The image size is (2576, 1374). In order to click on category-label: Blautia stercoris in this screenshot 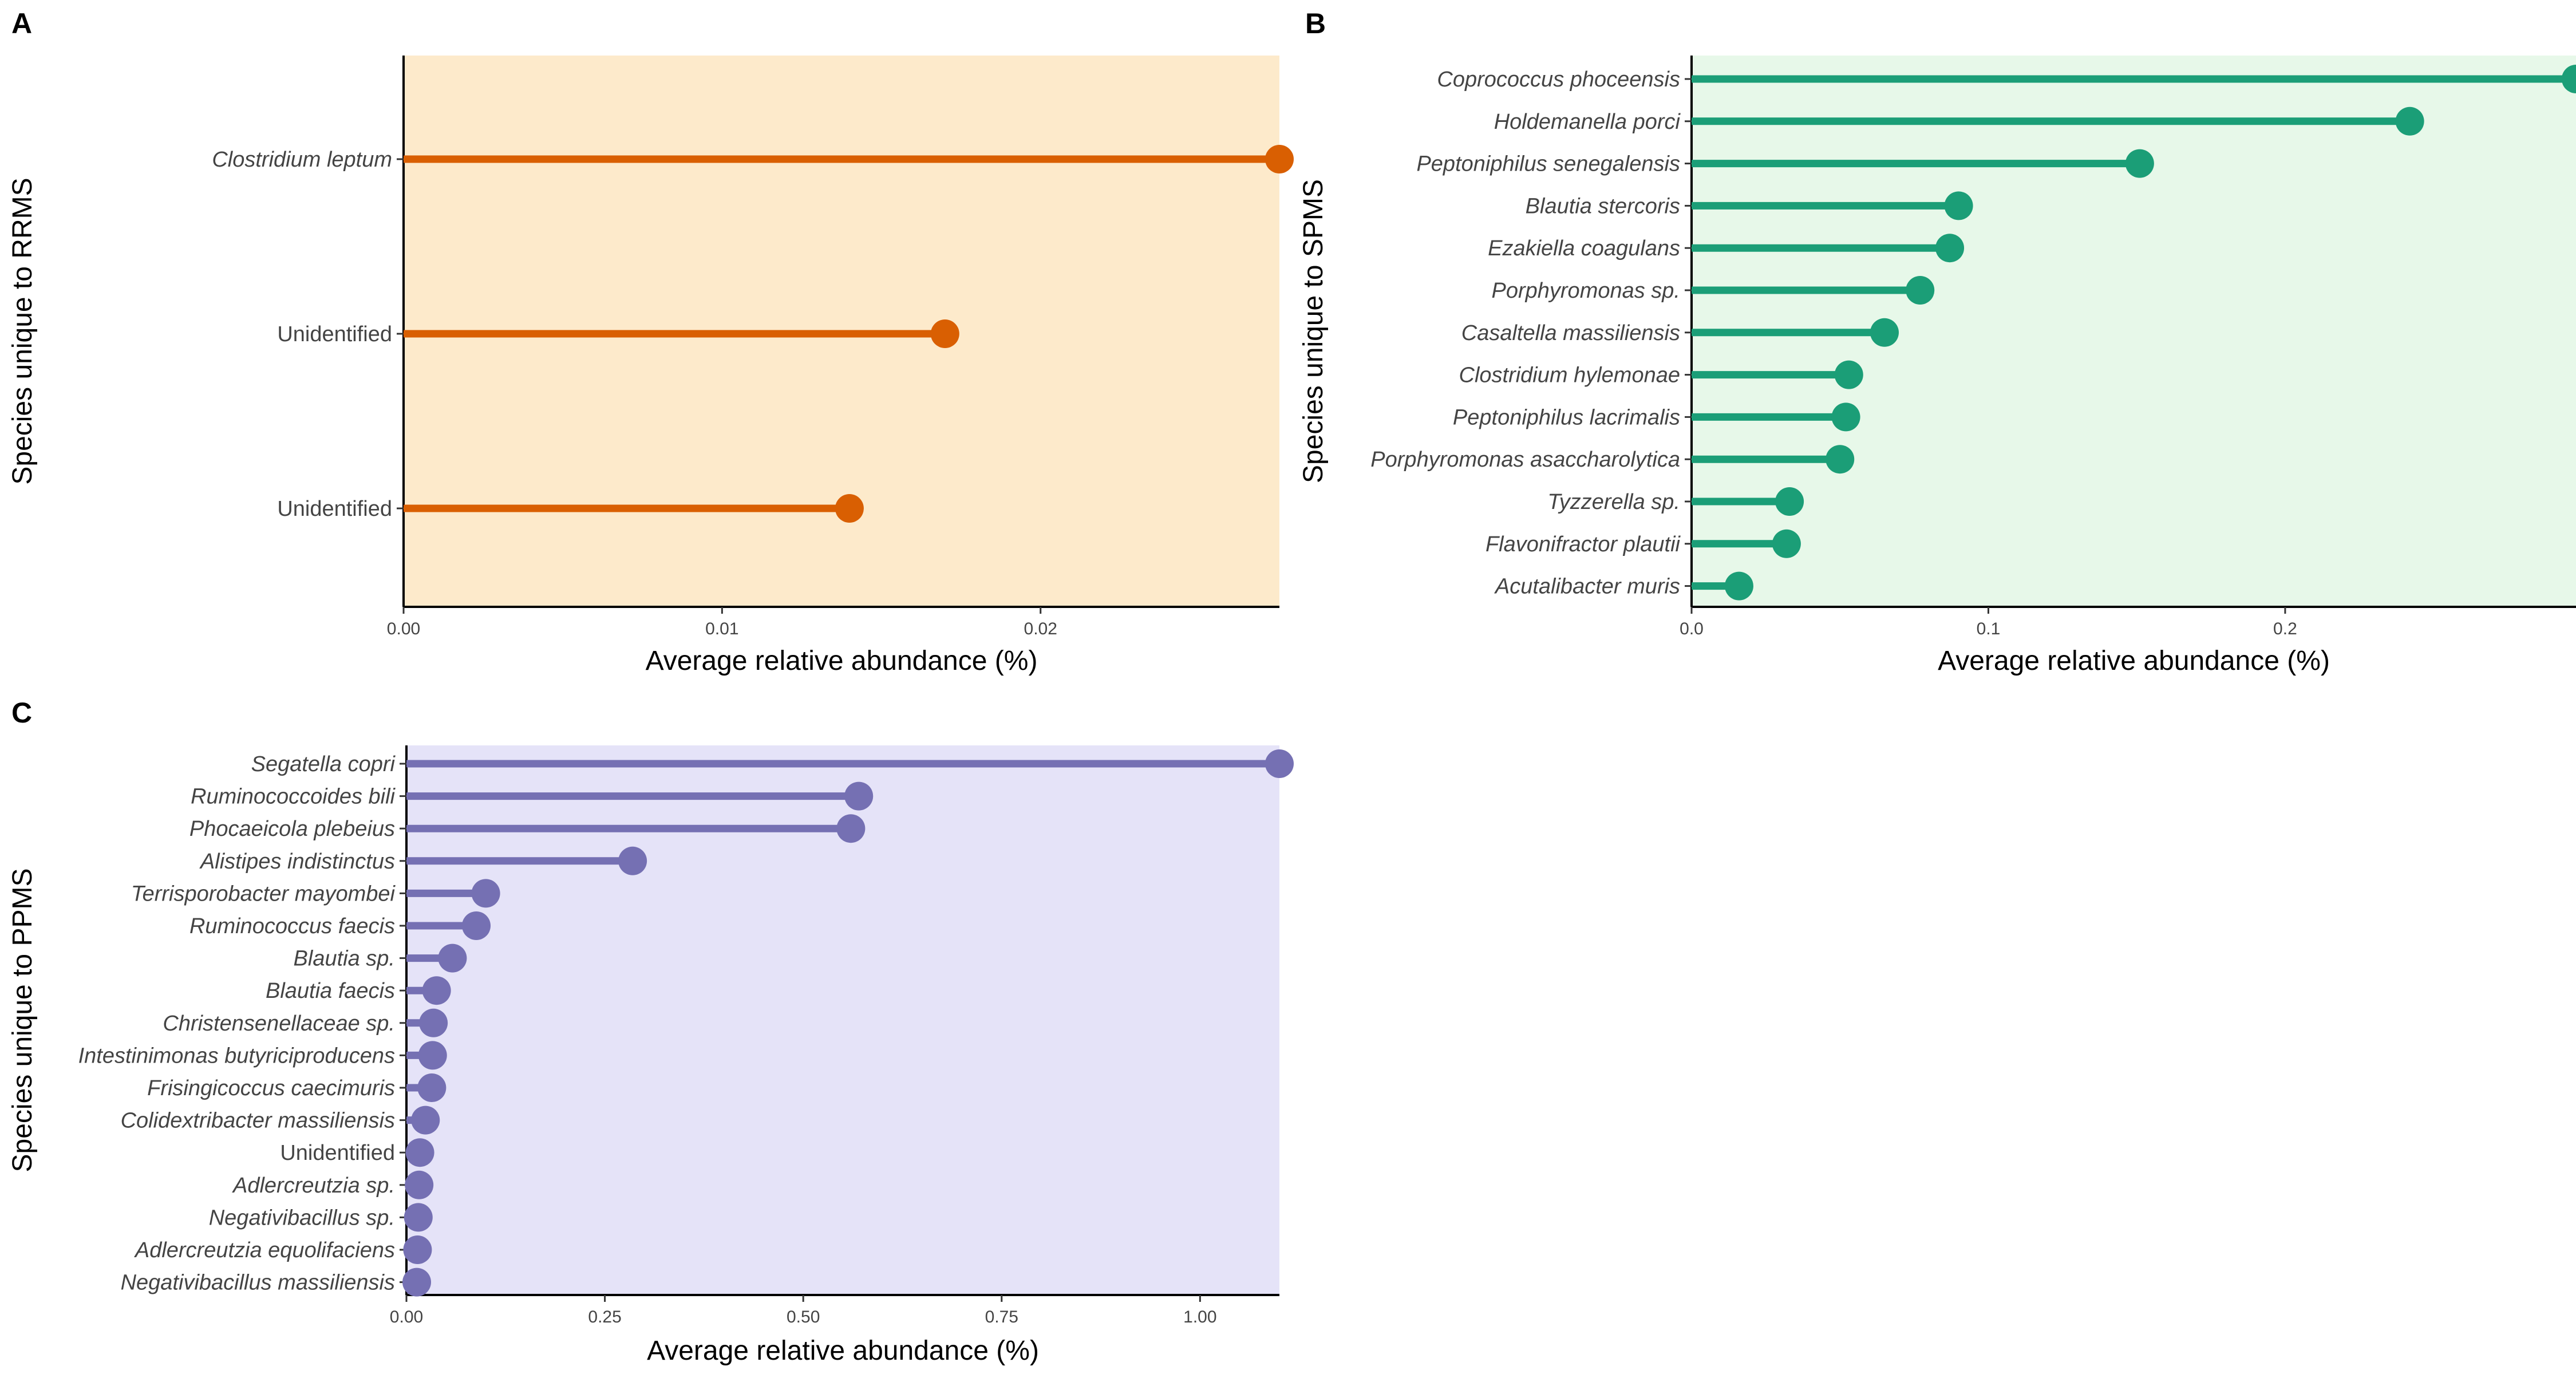, I will do `click(1603, 206)`.